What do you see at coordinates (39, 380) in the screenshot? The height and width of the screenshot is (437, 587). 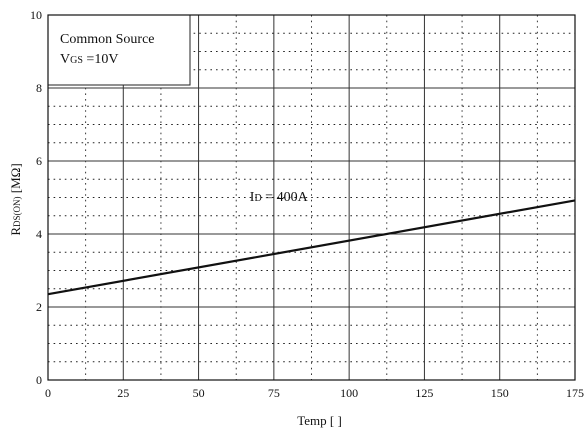 I see `y-tick-label: 0` at bounding box center [39, 380].